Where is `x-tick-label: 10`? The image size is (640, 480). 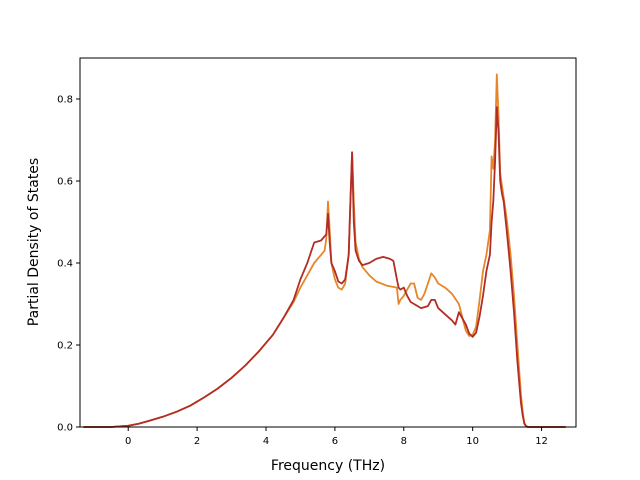
x-tick-label: 10 is located at coordinates (472, 441).